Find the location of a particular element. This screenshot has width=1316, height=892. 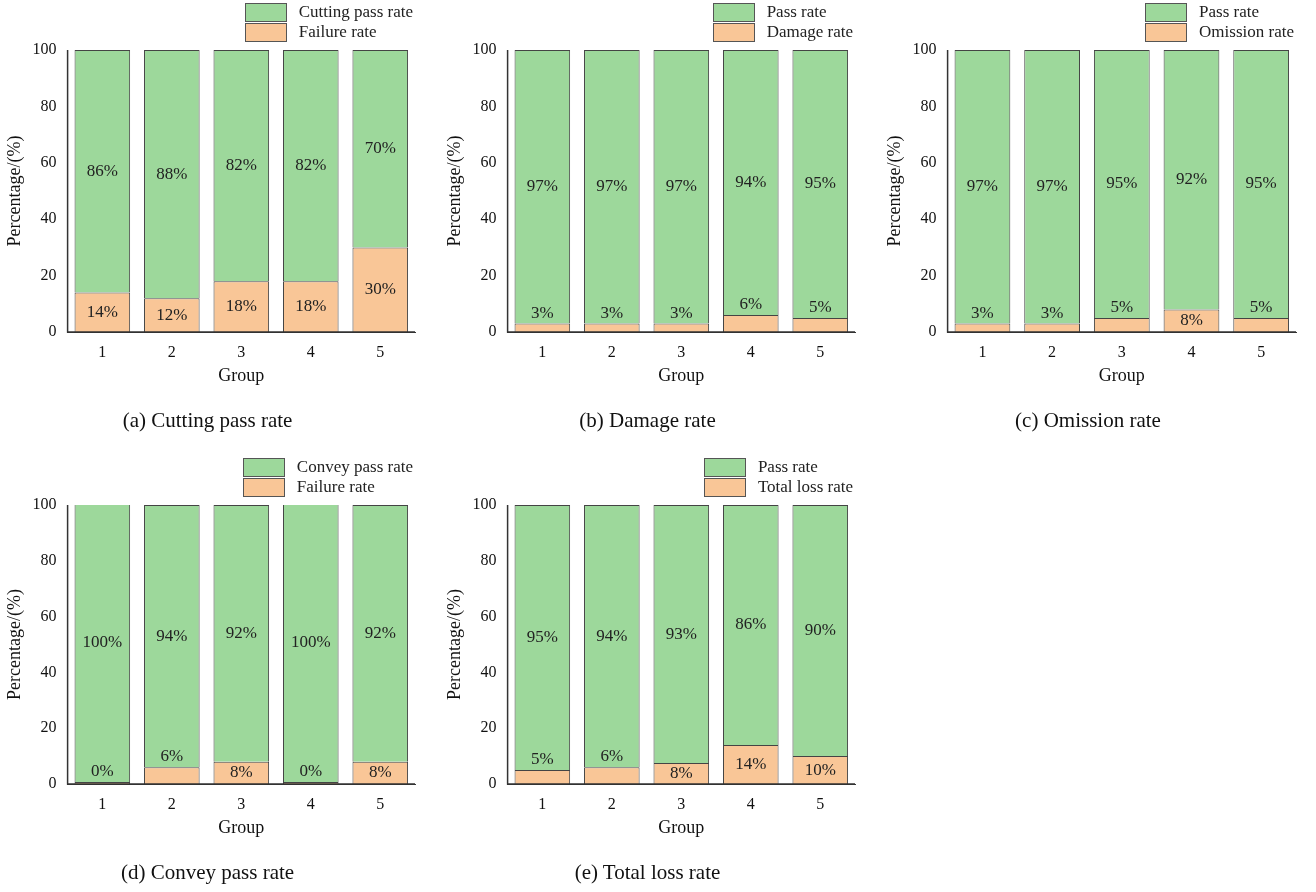

x-tick-label: 1 is located at coordinates (102, 351).